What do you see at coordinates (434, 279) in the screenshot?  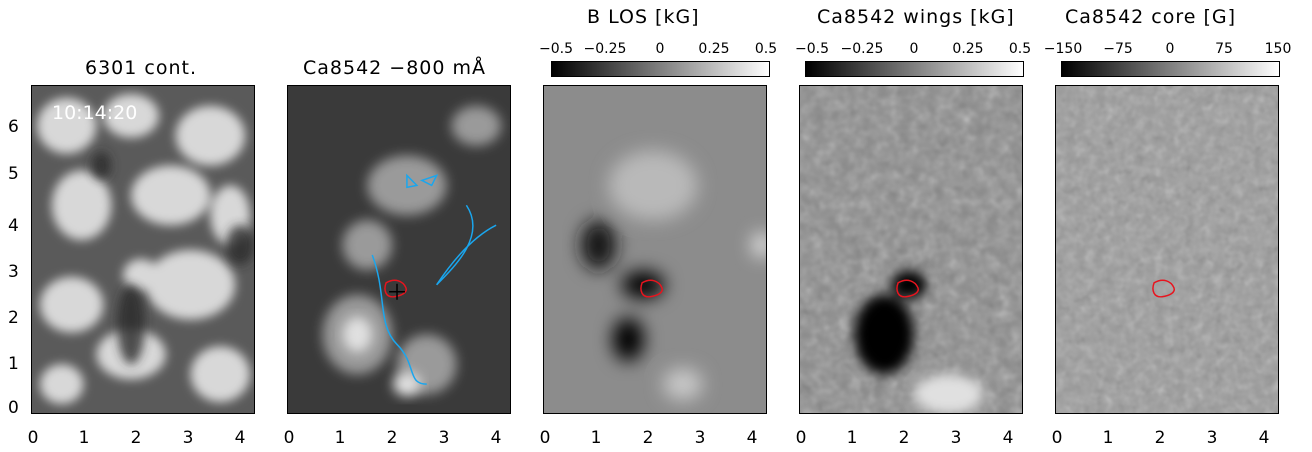 I see `blue-contours` at bounding box center [434, 279].